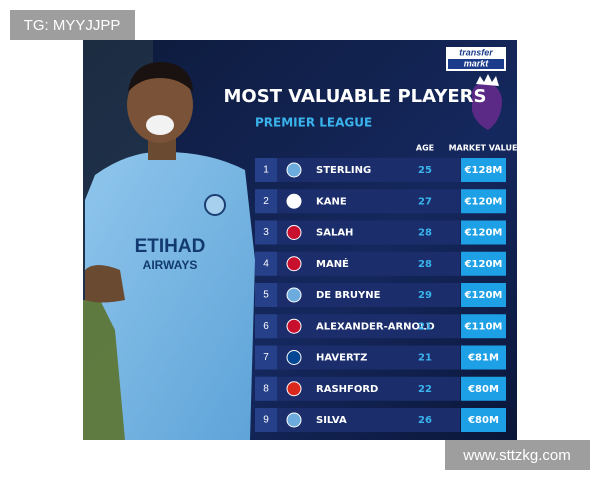  I want to click on shirt-sponsor: AIRWAYS, so click(170, 265).